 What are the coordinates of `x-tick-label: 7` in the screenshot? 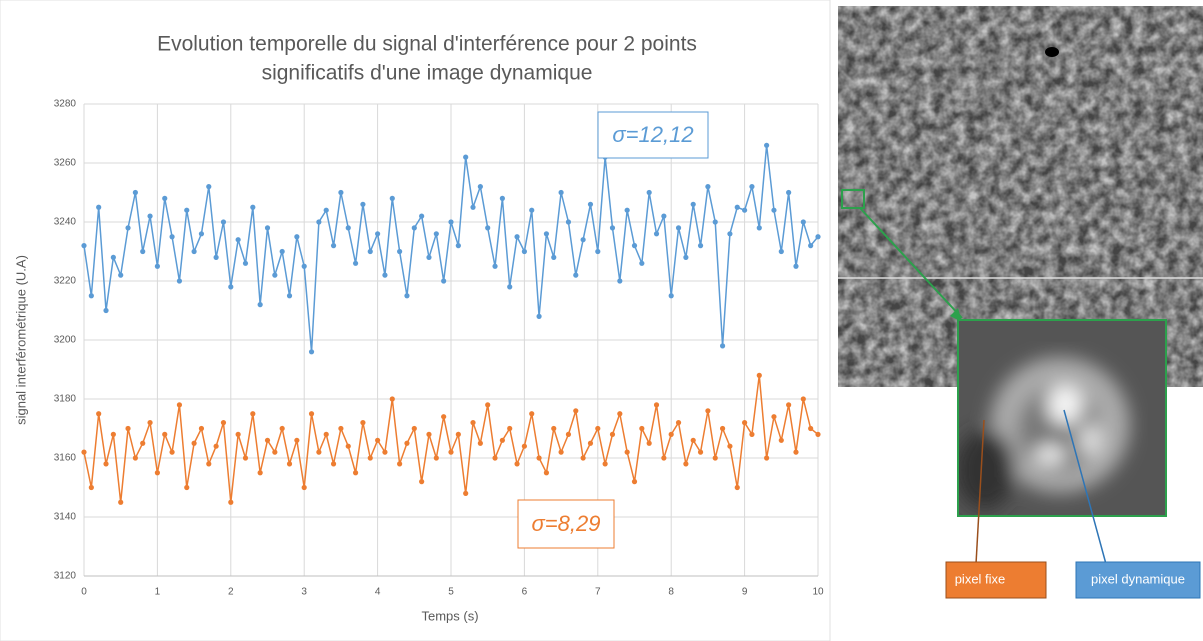 It's located at (598, 592).